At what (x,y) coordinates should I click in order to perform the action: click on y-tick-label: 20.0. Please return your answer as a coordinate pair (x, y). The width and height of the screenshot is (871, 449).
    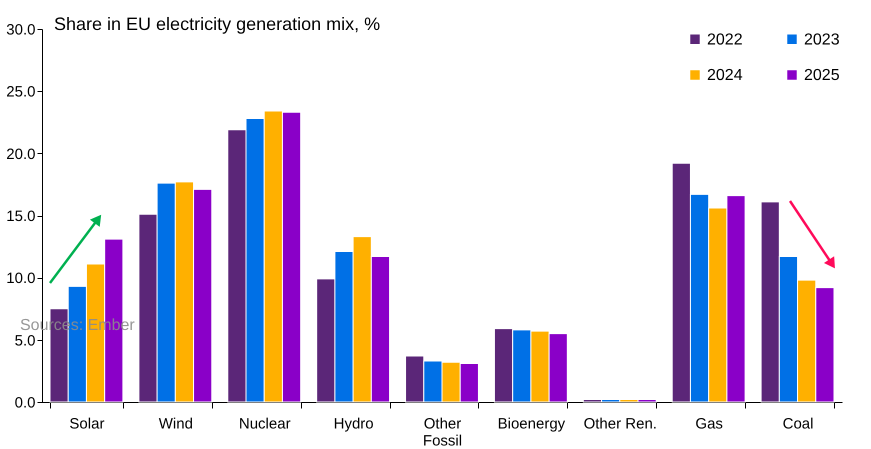
    Looking at the image, I should click on (21, 154).